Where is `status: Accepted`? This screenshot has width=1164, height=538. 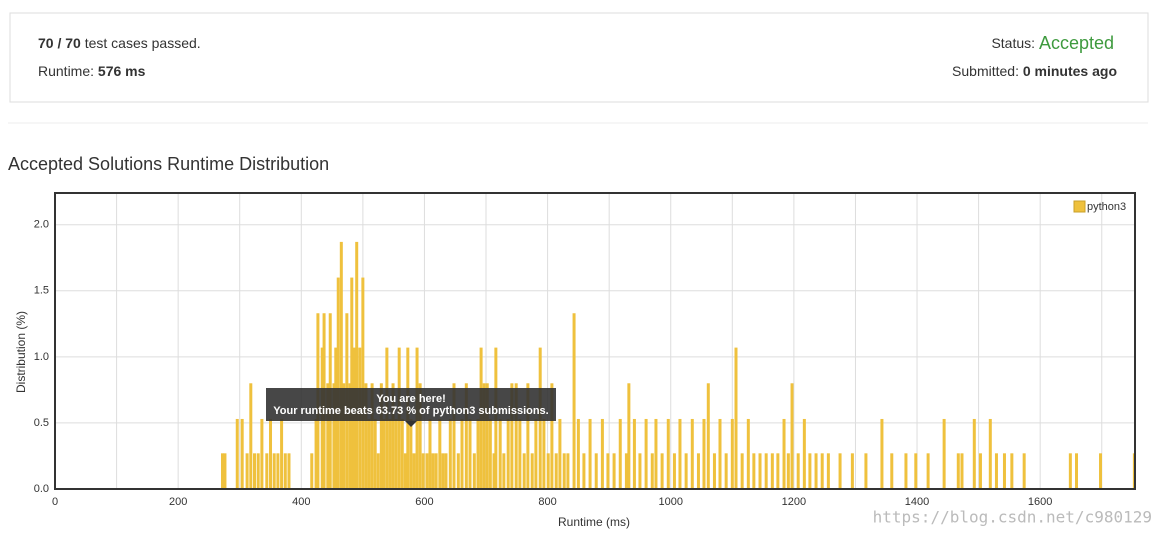 status: Accepted is located at coordinates (1076, 43).